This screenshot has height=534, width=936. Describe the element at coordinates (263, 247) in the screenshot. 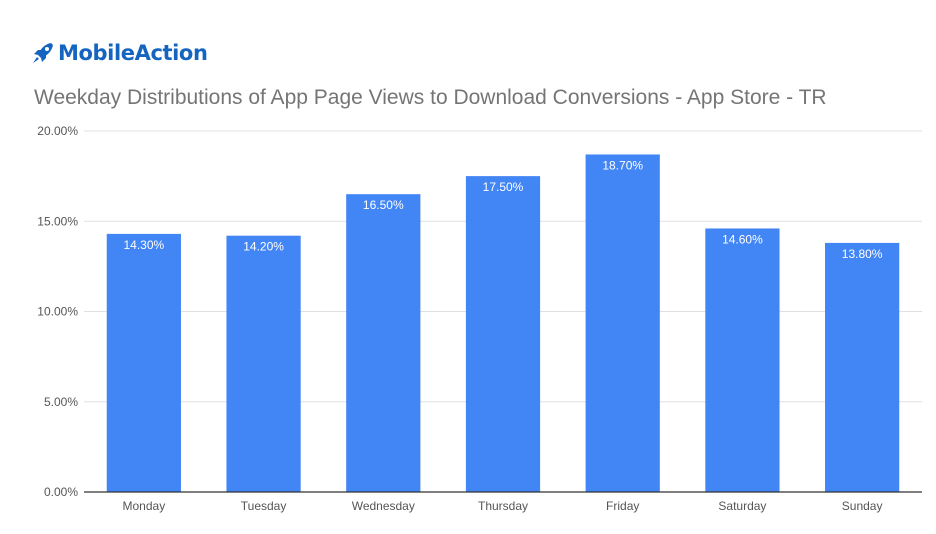

I see `data-label: 14.20%` at that location.